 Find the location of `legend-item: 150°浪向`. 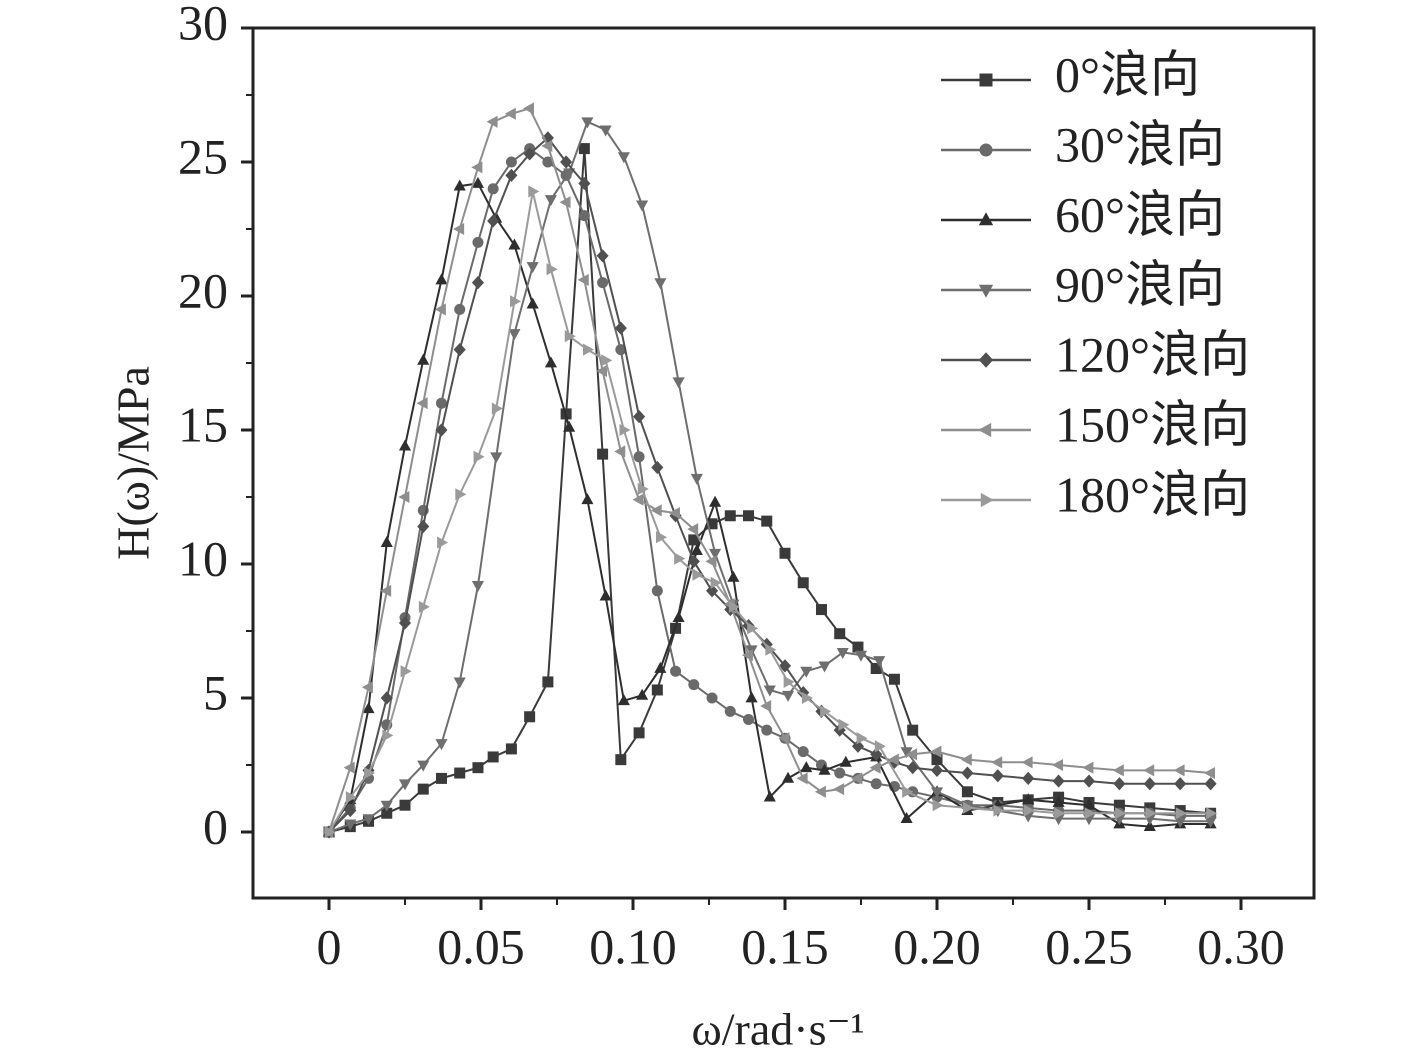

legend-item: 150°浪向 is located at coordinates (1095, 424).